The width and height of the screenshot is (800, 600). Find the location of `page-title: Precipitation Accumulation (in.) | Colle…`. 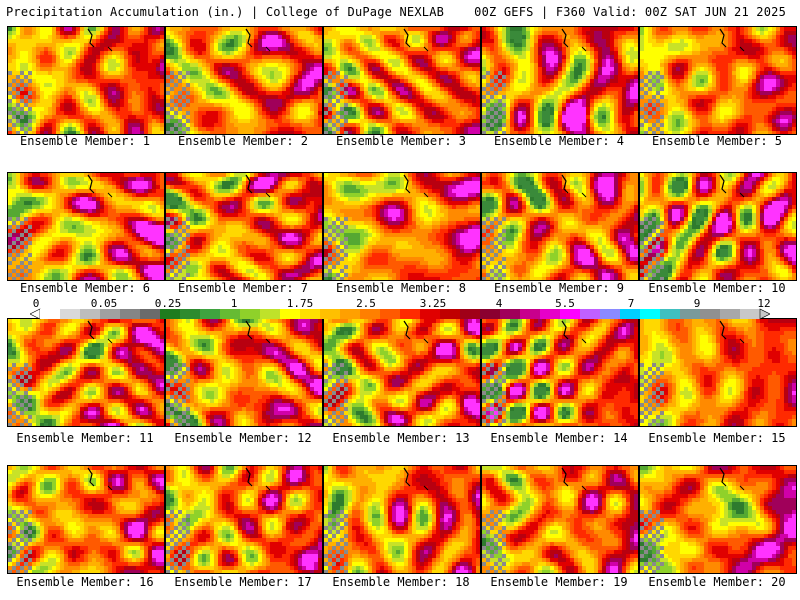

page-title: Precipitation Accumulation (in.) | Colle… is located at coordinates (225, 12).